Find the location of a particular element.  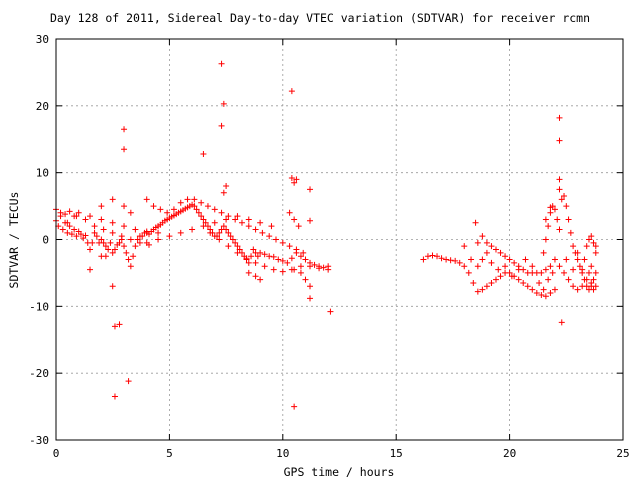

x-tick-labels: 0 5 10 15 20 25 is located at coordinates (341, 453).